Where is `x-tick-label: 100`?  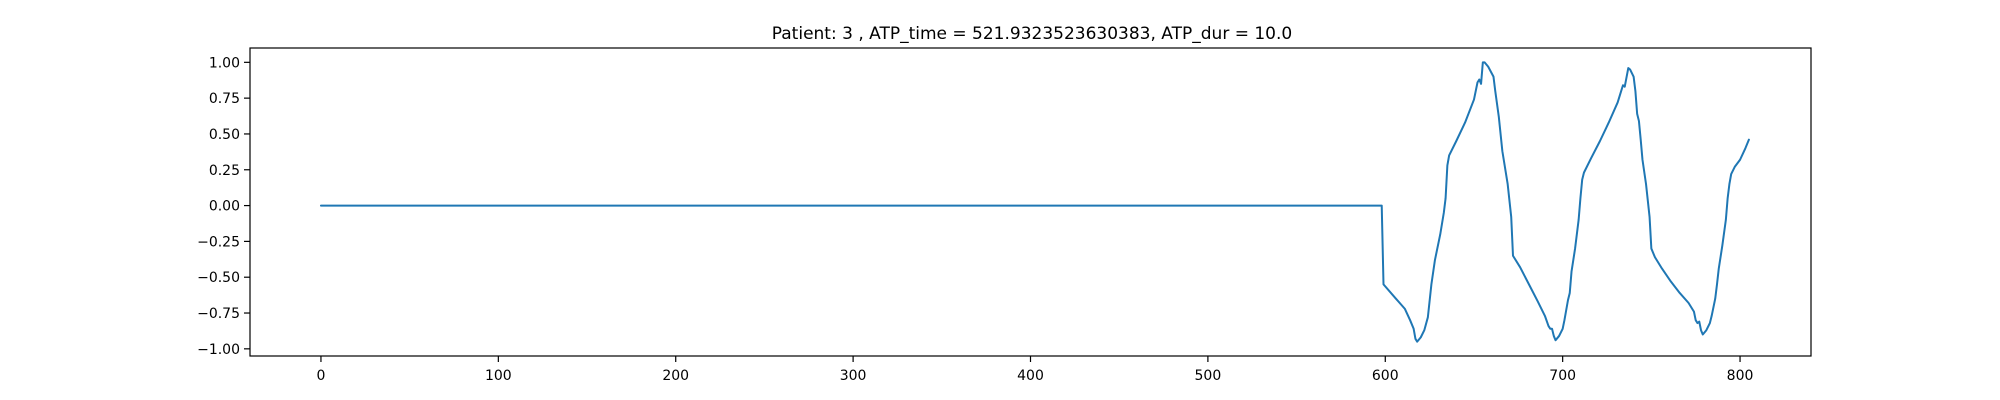 x-tick-label: 100 is located at coordinates (498, 376).